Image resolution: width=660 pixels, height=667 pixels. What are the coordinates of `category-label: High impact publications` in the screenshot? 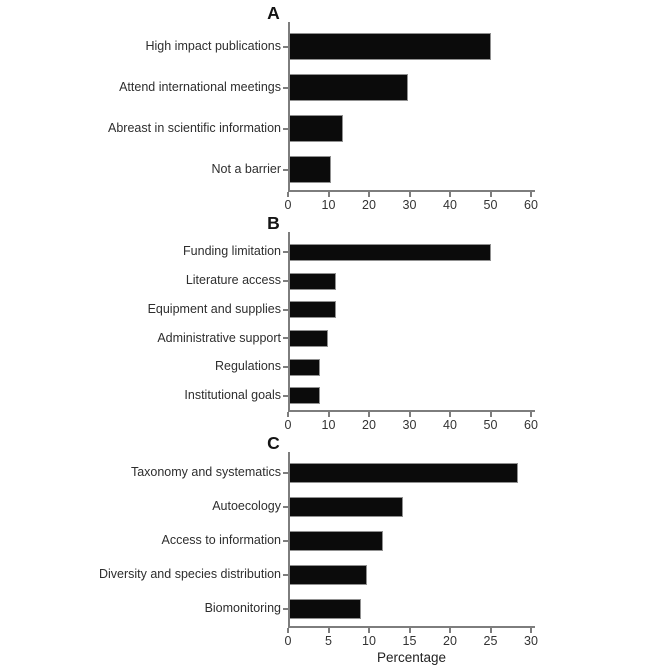 It's located at (213, 45).